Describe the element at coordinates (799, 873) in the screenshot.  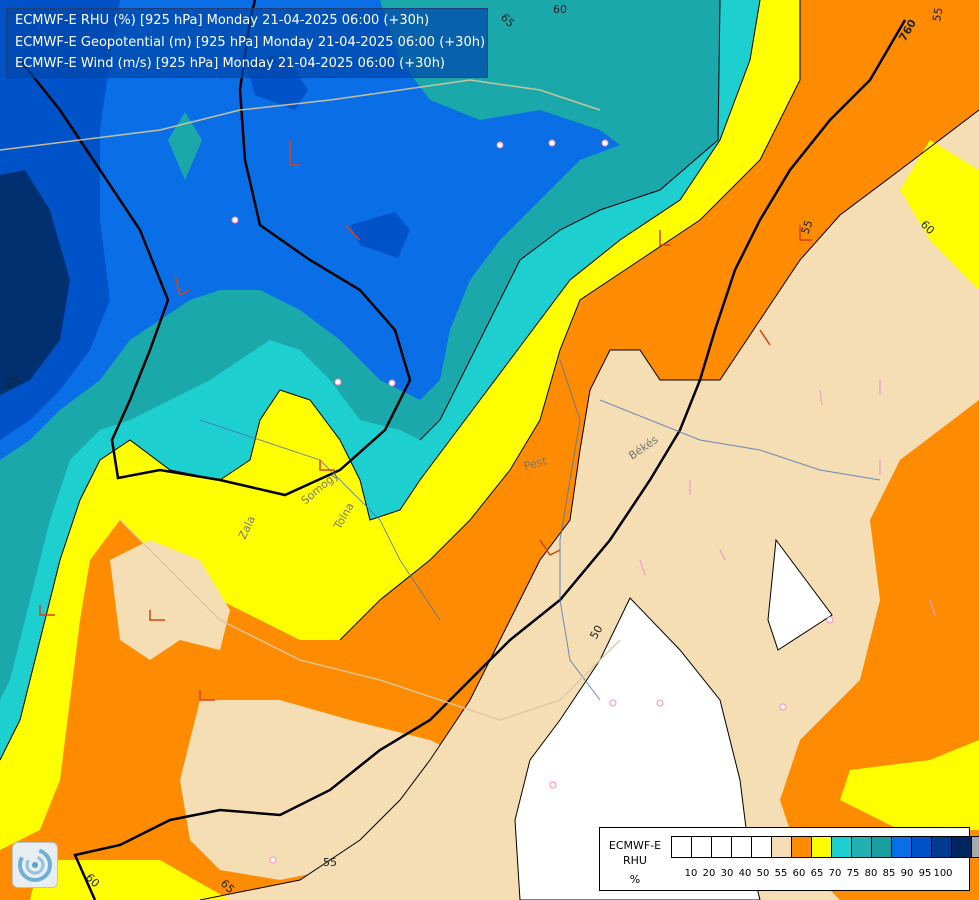
I see `legend-tick-label: 60` at that location.